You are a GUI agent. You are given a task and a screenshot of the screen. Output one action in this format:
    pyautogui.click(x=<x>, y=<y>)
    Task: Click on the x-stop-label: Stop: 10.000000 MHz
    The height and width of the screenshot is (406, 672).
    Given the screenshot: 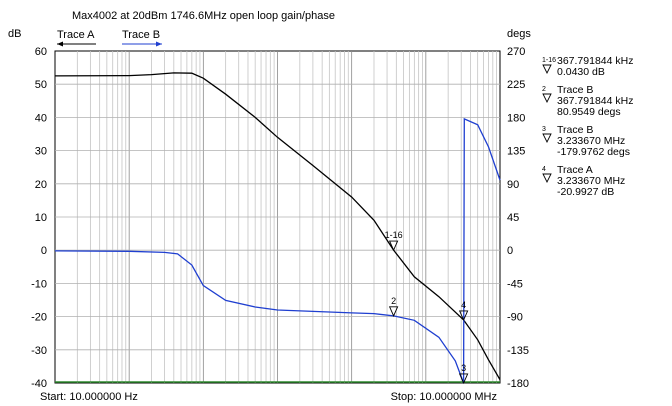 What is the action you would take?
    pyautogui.click(x=444, y=397)
    